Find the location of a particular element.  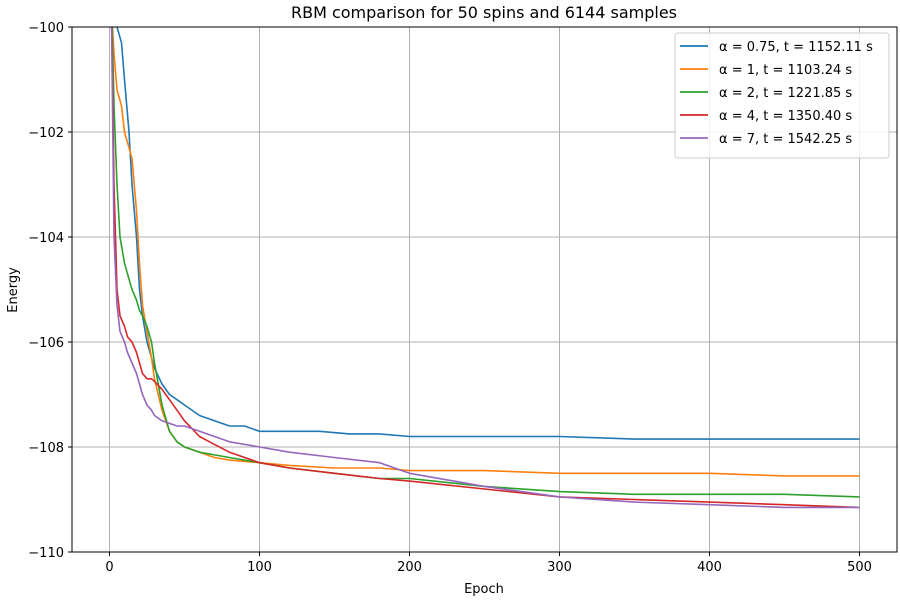

x-axis-label: Epoch is located at coordinates (484, 589).